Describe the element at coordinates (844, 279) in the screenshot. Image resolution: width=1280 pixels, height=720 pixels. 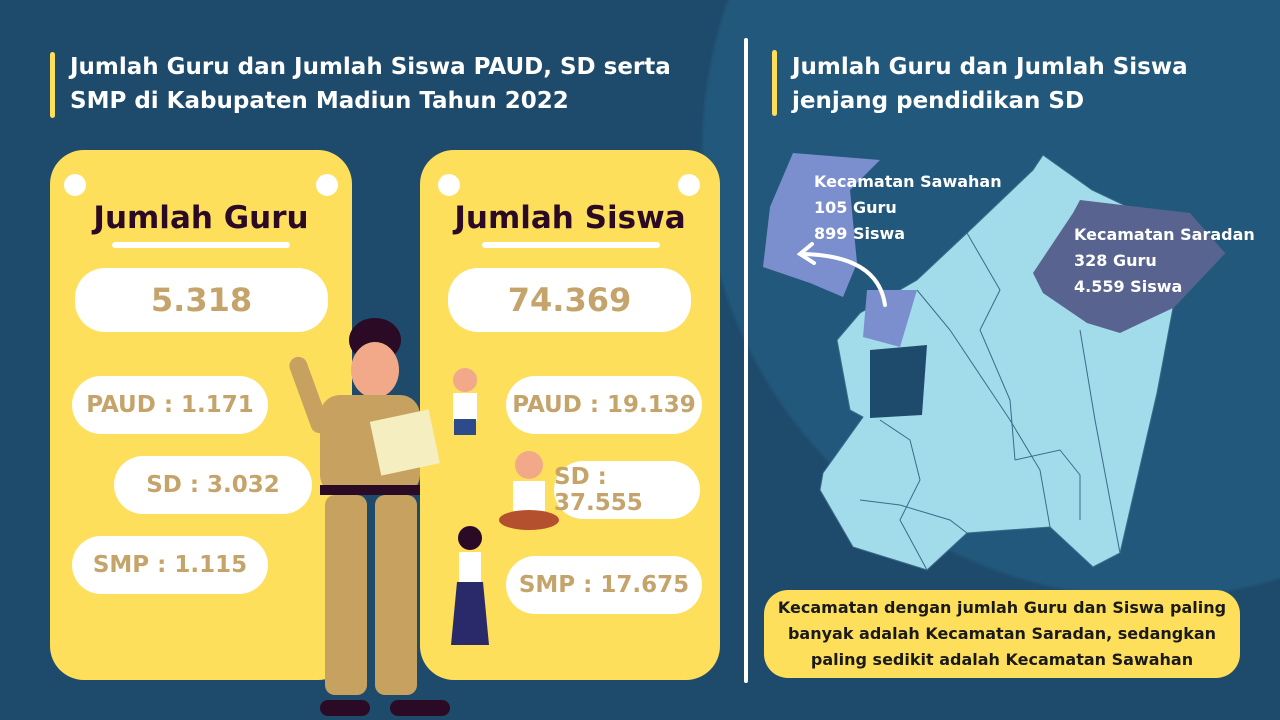
I see `arrow-icon` at that location.